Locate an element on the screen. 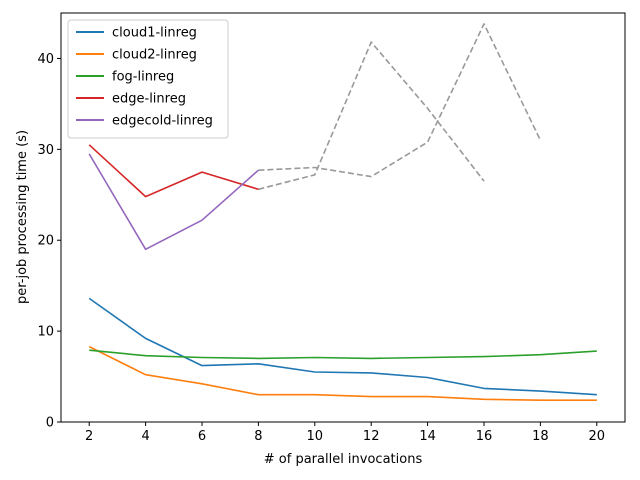 Image resolution: width=640 pixels, height=480 pixels. legend-label: cloud2-linreg is located at coordinates (154, 55).